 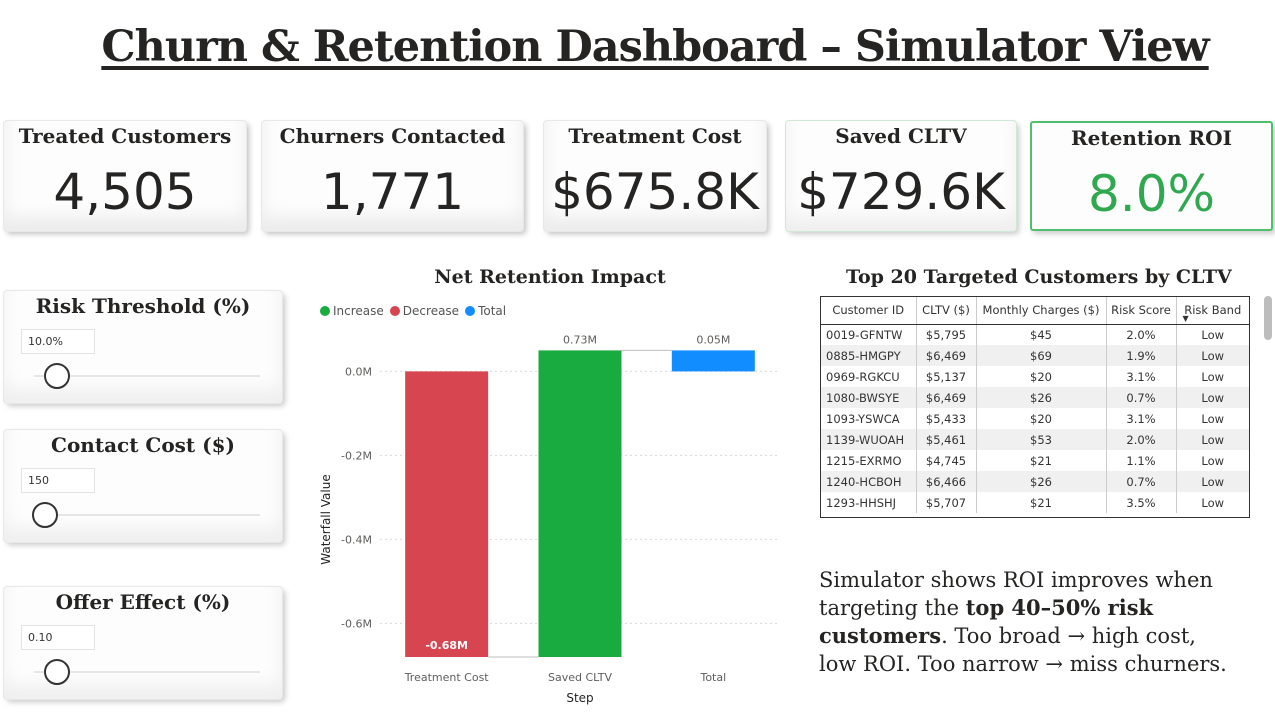 I want to click on kpi-value: $729.6K, so click(x=901, y=192).